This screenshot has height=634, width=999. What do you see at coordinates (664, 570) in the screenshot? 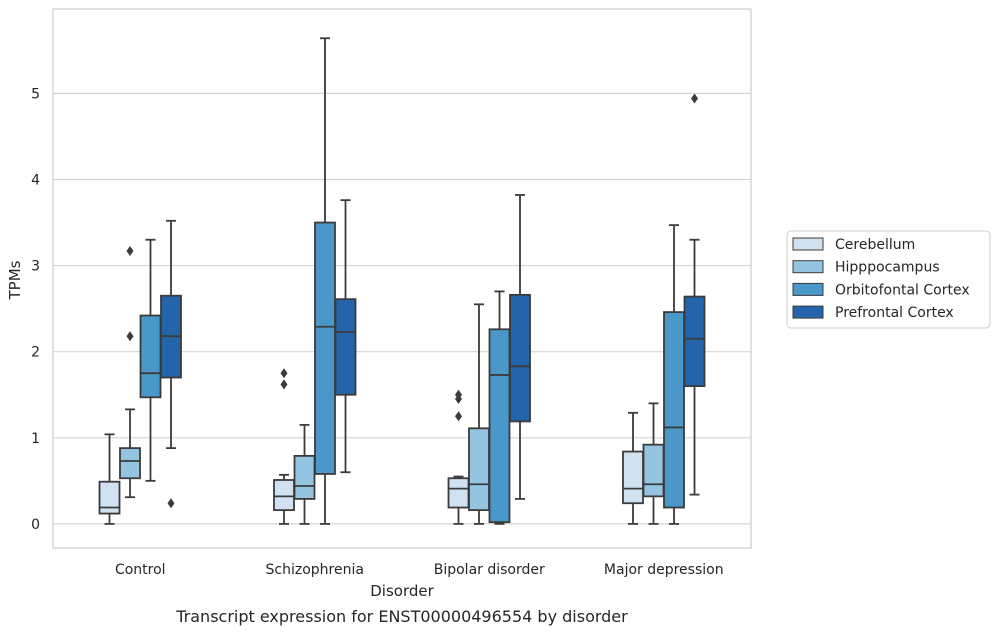
I see `x-tick-label: Major depression` at bounding box center [664, 570].